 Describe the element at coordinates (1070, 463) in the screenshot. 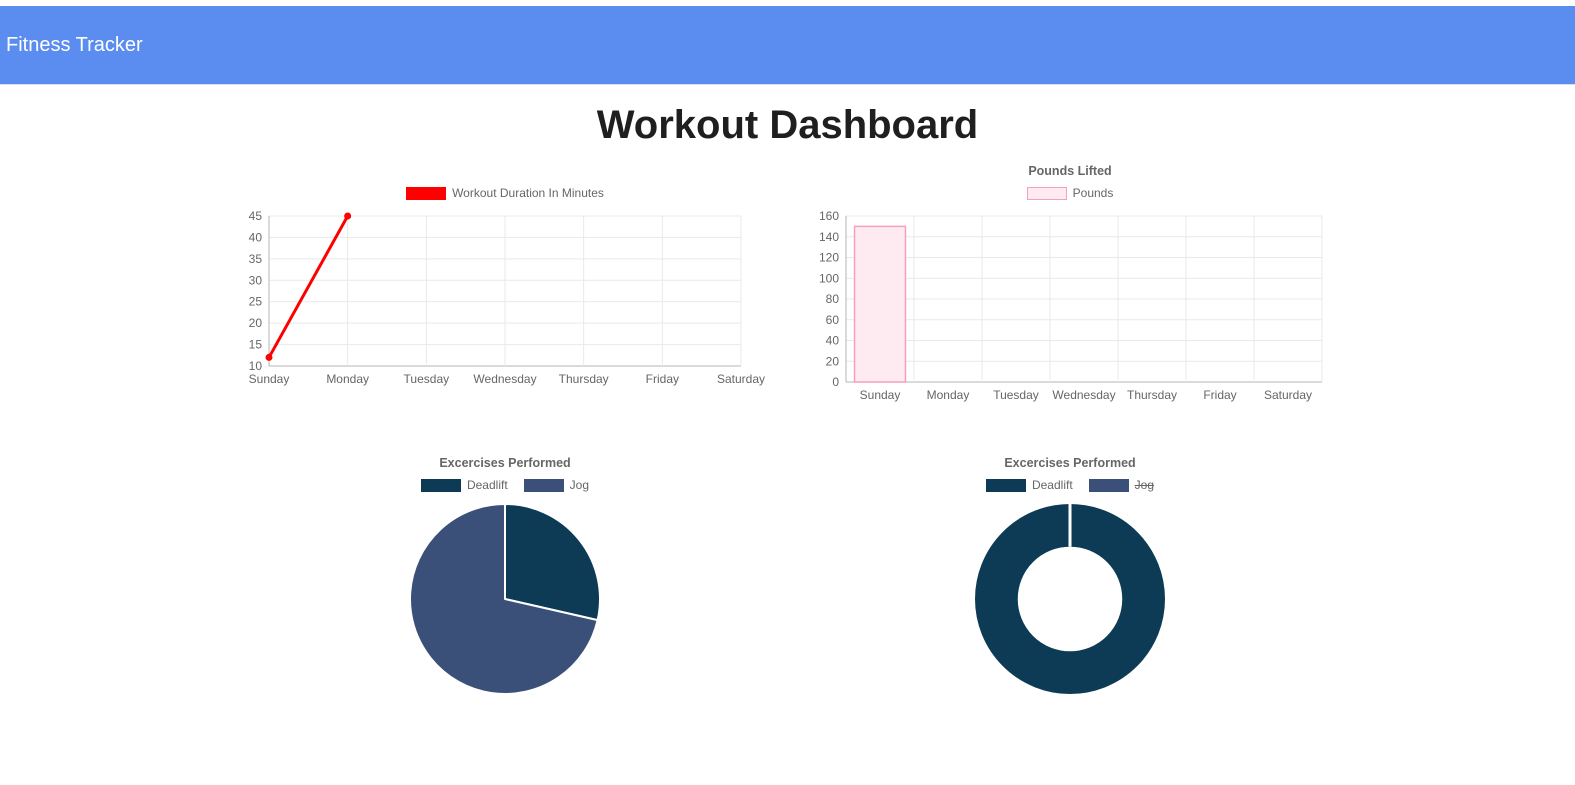

I see `doughnut-chart-title: Excercises Performed` at that location.